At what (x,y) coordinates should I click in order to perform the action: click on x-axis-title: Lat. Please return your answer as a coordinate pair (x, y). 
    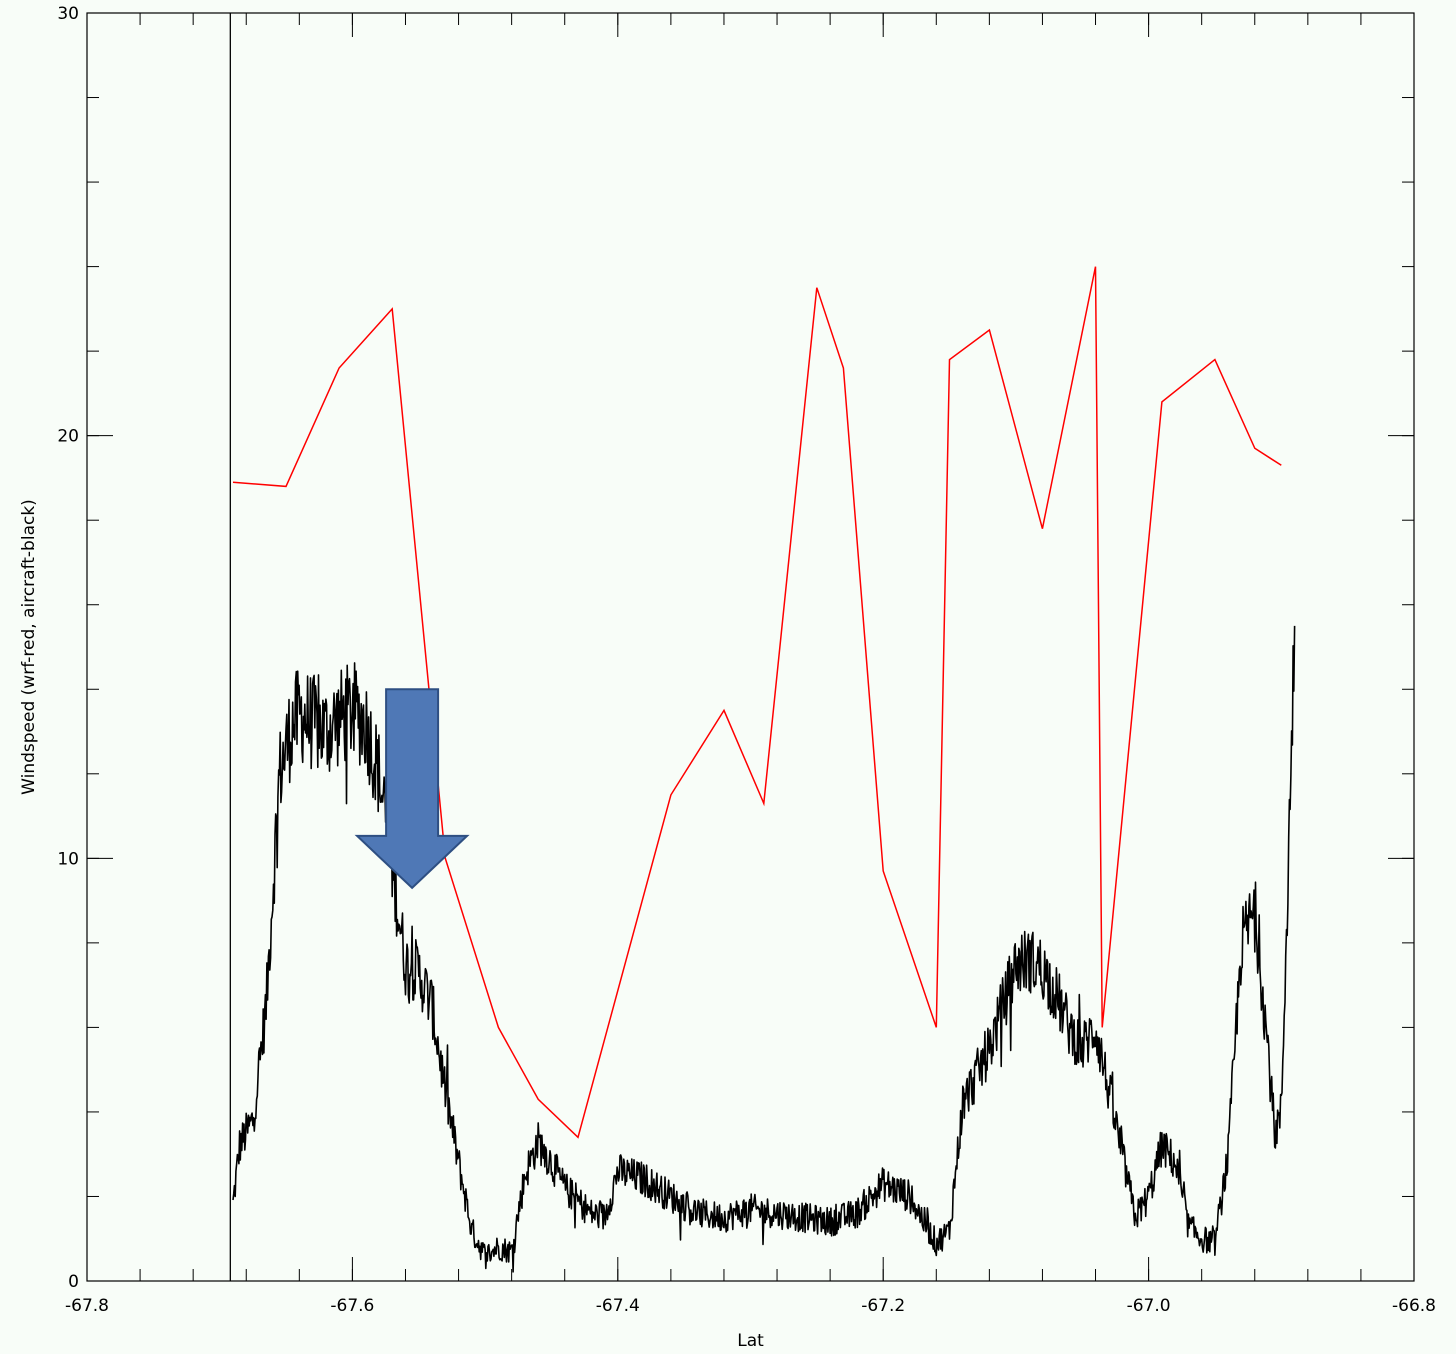
    Looking at the image, I should click on (750, 1341).